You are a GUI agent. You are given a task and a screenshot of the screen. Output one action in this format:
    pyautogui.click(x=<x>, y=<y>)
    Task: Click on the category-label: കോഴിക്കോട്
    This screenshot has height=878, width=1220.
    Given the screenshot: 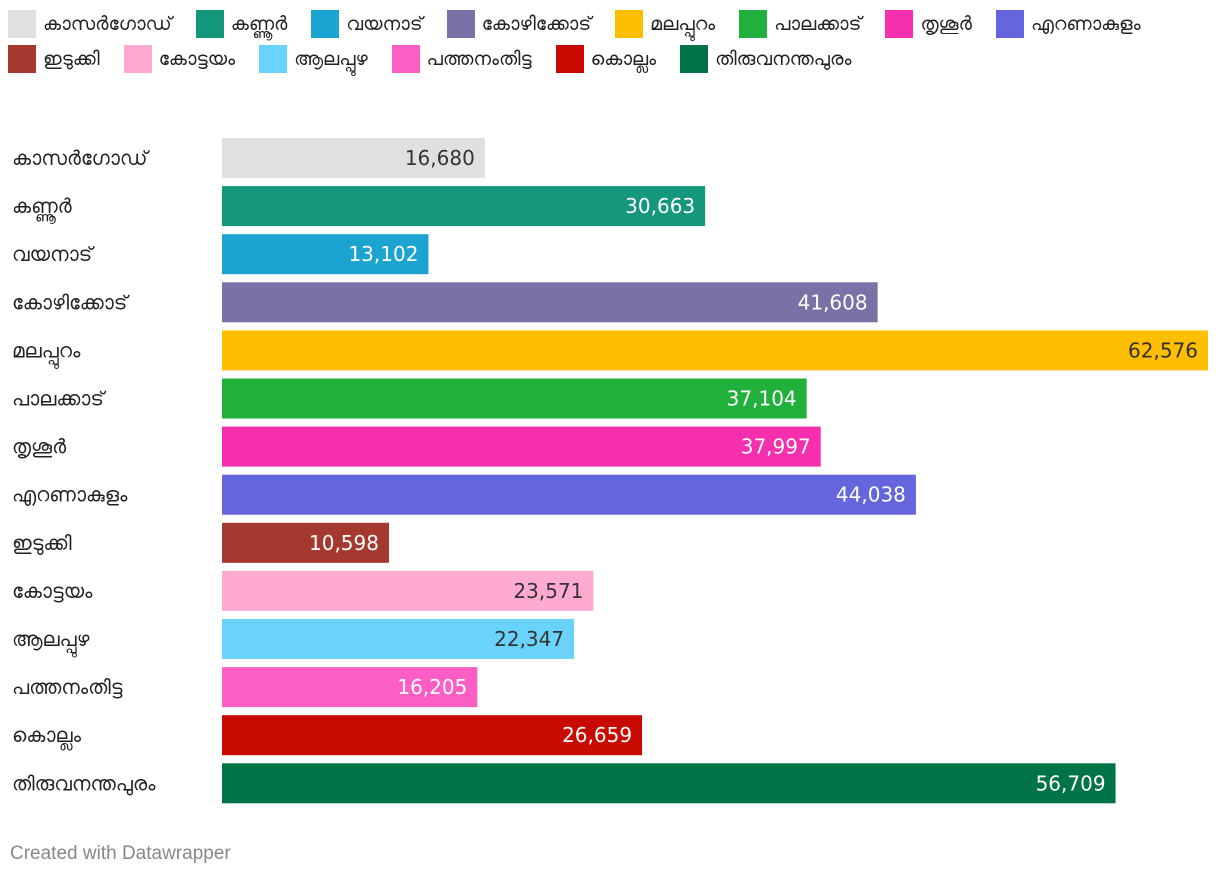 What is the action you would take?
    pyautogui.click(x=71, y=302)
    